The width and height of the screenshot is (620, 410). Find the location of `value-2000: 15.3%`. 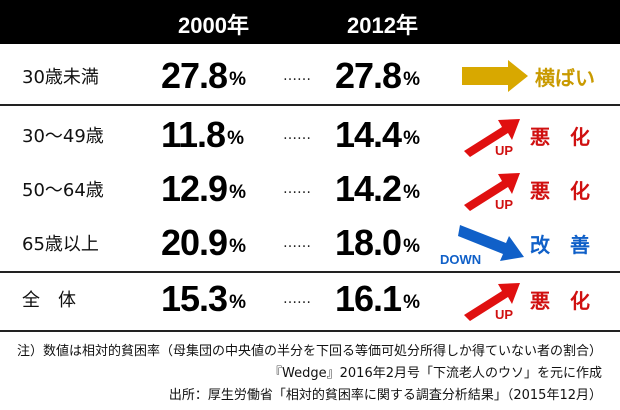

value-2000: 15.3% is located at coordinates (203, 299).